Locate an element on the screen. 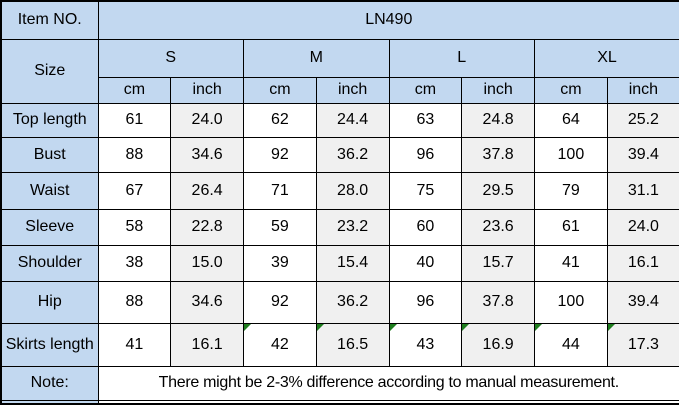 The image size is (679, 407). cell: 63 is located at coordinates (425, 120).